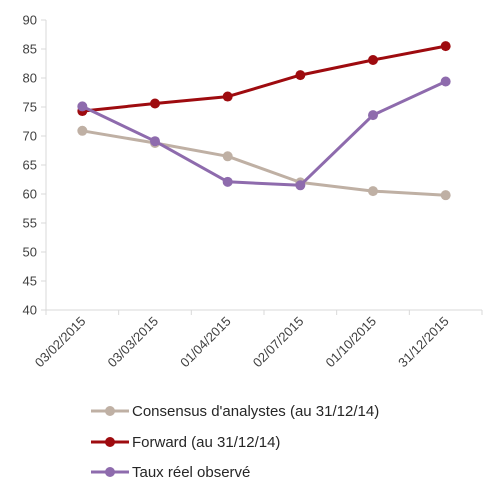 This screenshot has height=483, width=483. What do you see at coordinates (30, 281) in the screenshot?
I see `y-tick-label: 45` at bounding box center [30, 281].